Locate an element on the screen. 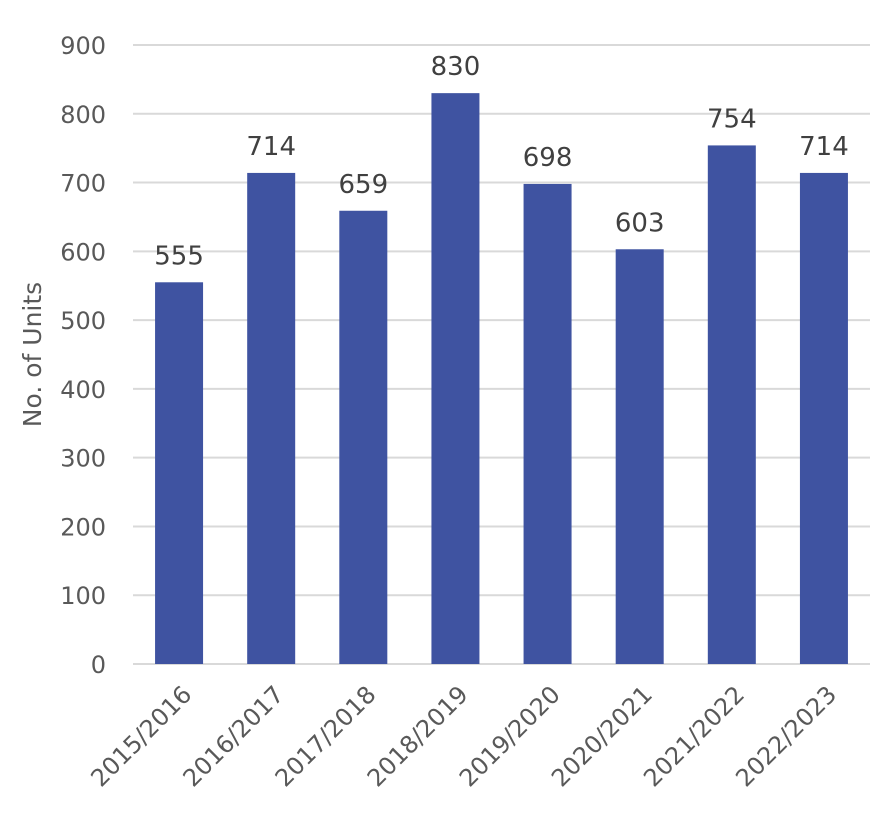  y-axis-title: No. of Units is located at coordinates (32, 354).